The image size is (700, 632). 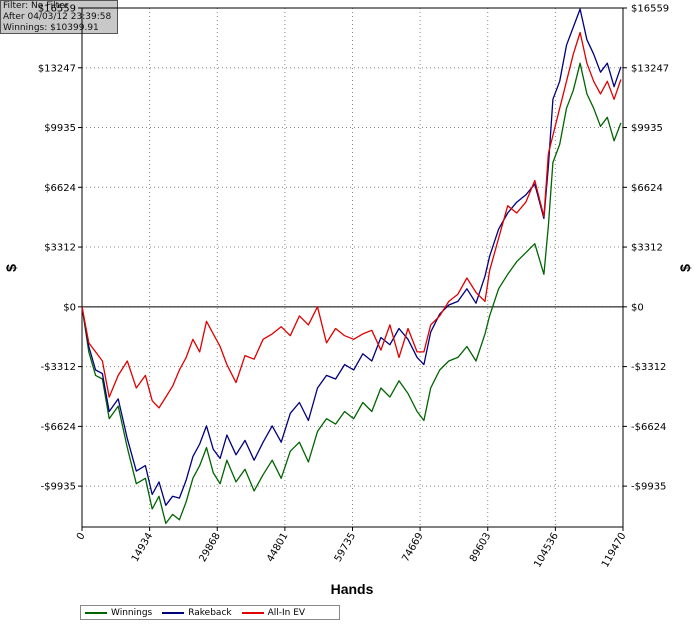 What do you see at coordinates (286, 612) in the screenshot?
I see `legend-label-allin-ev: All-In EV` at bounding box center [286, 612].